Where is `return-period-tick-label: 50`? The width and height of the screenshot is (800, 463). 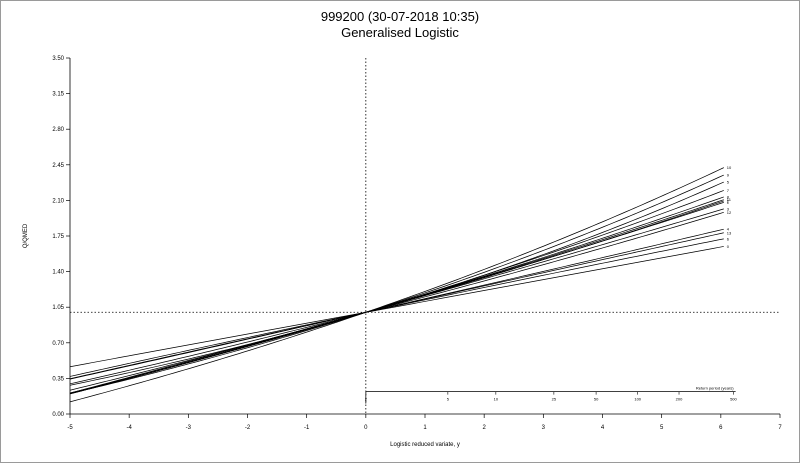
return-period-tick-label: 50 is located at coordinates (596, 399).